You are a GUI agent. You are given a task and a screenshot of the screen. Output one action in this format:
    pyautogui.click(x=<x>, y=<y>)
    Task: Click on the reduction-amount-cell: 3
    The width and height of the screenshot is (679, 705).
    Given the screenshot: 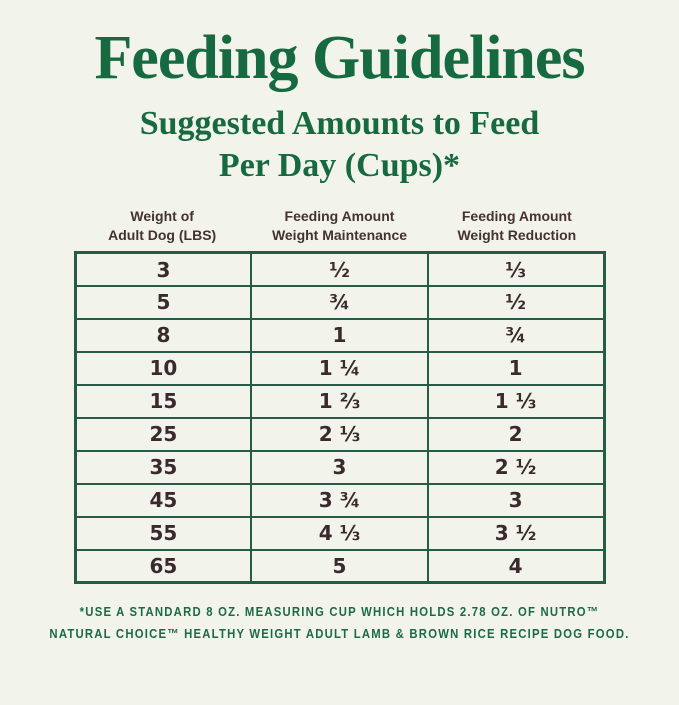 What is the action you would take?
    pyautogui.click(x=516, y=500)
    